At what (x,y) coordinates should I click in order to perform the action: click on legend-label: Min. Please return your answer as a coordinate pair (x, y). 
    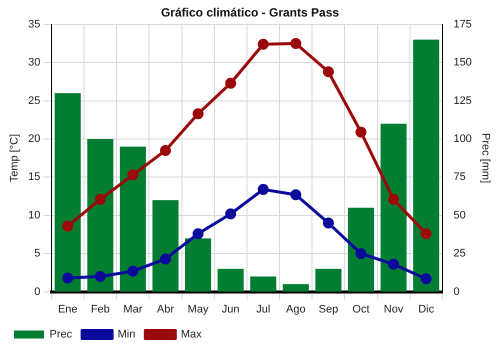
    Looking at the image, I should click on (127, 334).